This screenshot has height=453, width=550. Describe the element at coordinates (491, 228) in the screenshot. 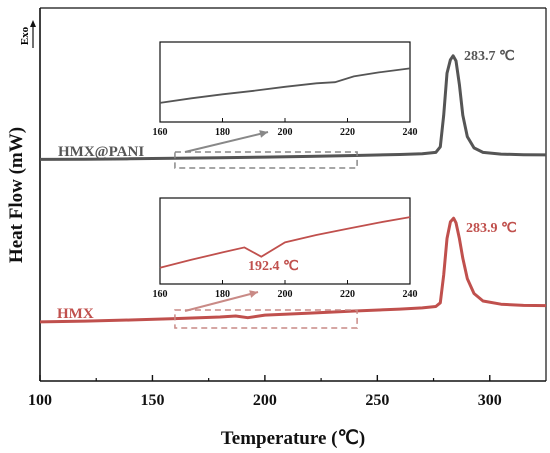

I see `peak-label-hmx: 283.9 ℃` at that location.